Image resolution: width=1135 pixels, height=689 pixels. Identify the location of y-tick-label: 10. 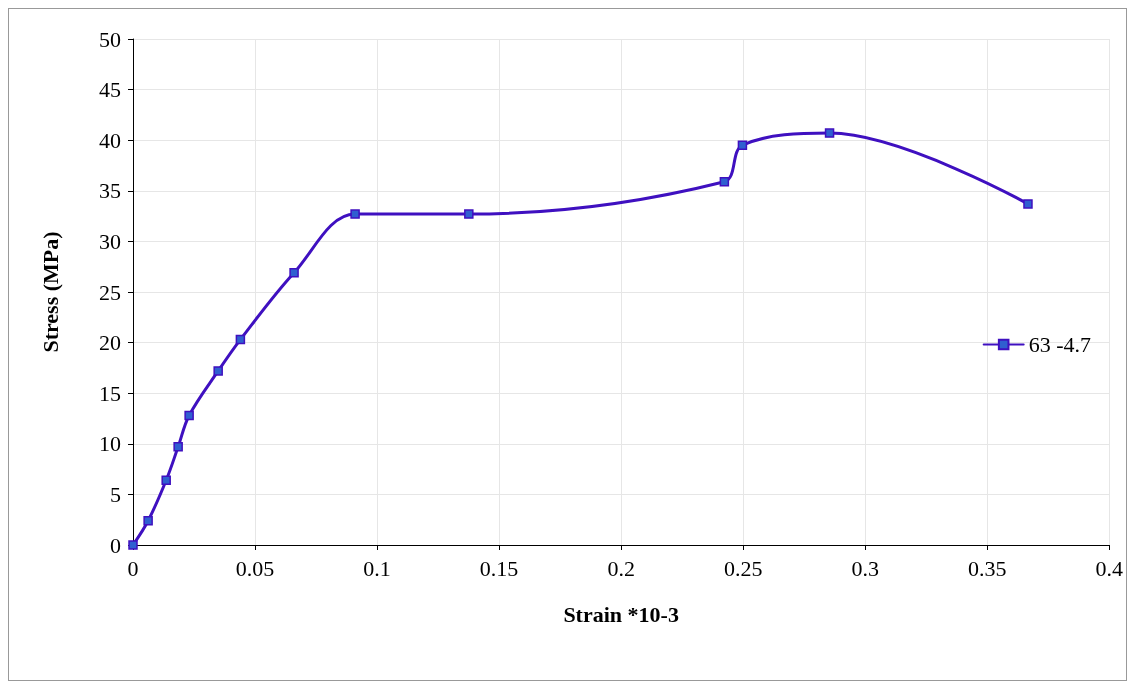
(110, 444).